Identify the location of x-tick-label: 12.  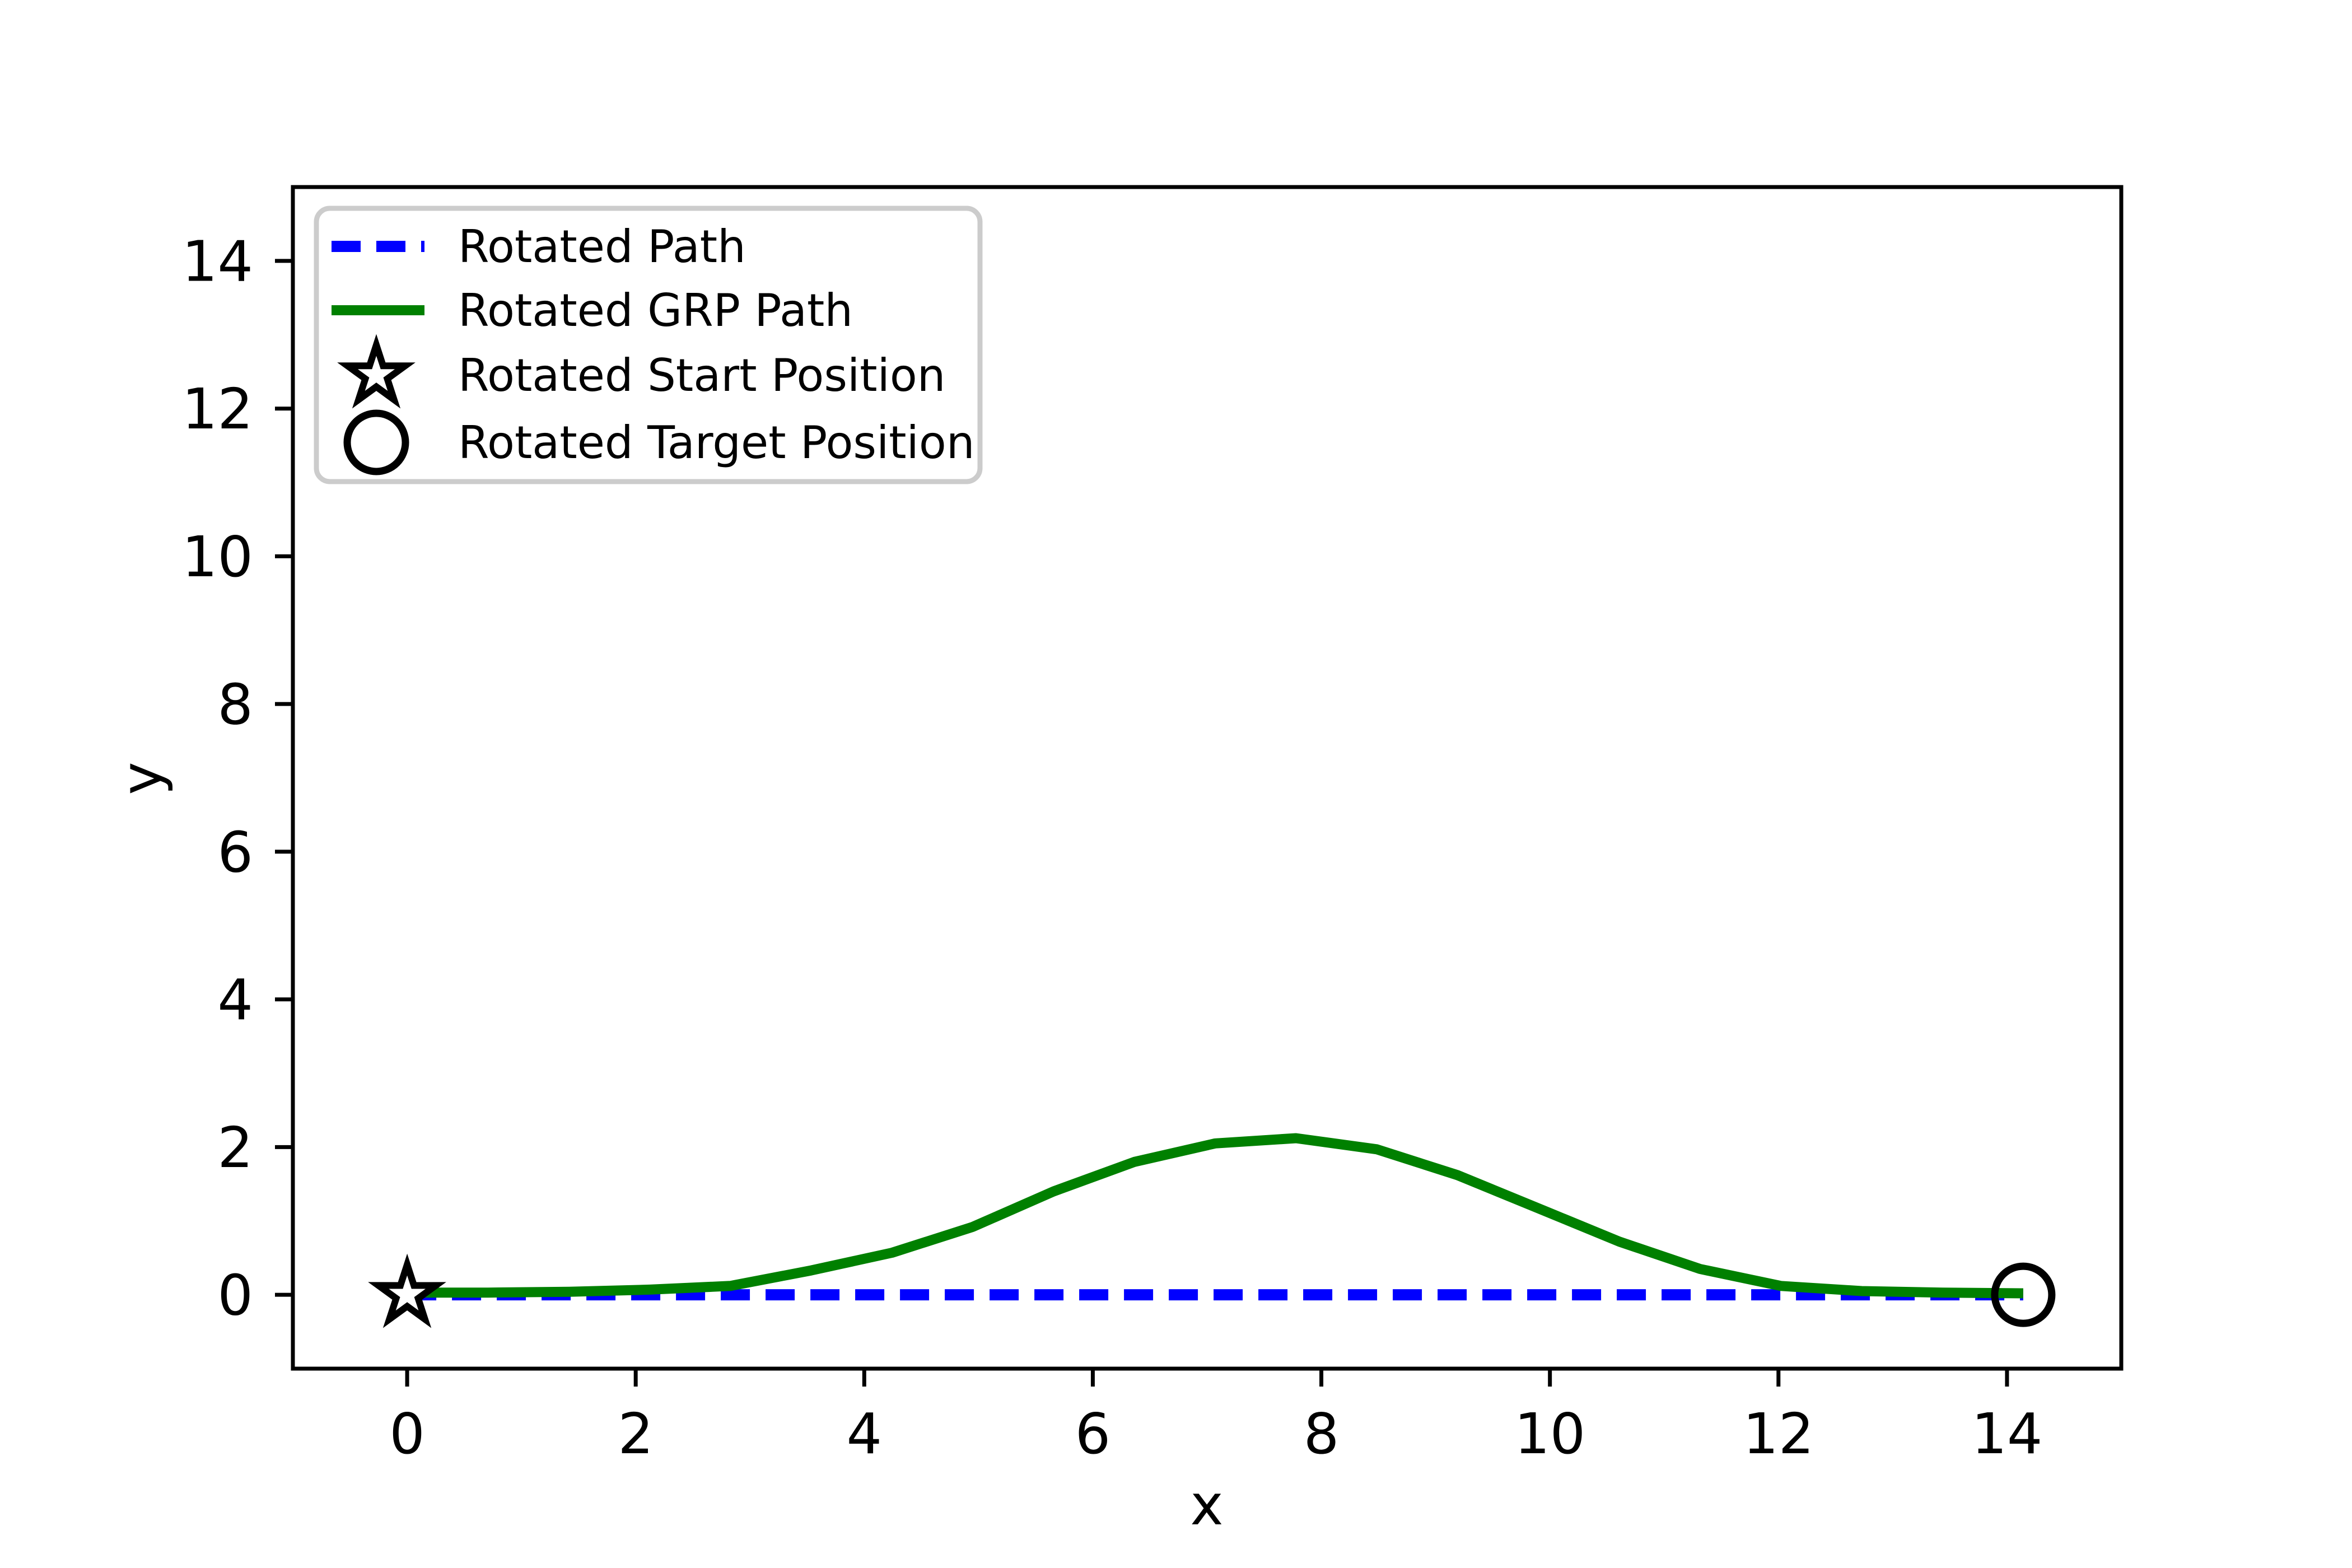
(1779, 1434).